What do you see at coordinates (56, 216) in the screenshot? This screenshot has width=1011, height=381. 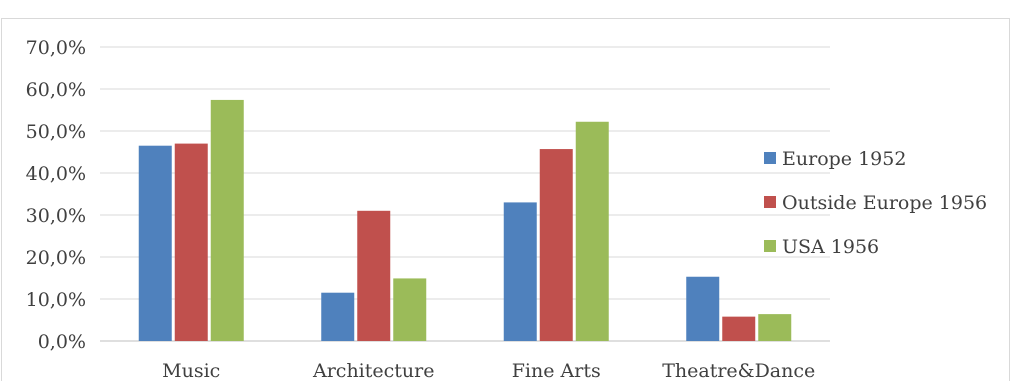 I see `y-tick-label: 30,0%` at bounding box center [56, 216].